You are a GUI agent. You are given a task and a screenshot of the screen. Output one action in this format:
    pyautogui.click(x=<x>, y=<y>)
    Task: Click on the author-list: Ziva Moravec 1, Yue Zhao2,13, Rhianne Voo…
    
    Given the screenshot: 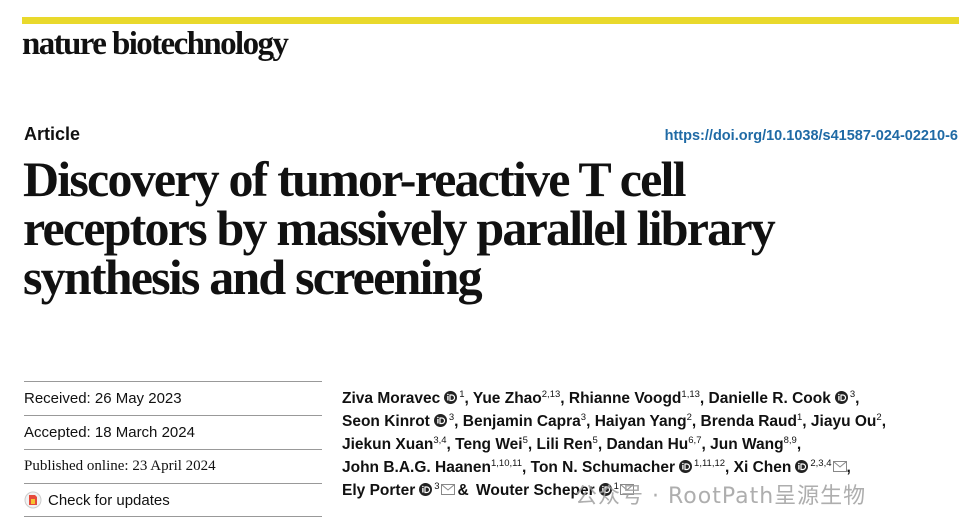 What is the action you would take?
    pyautogui.click(x=614, y=444)
    